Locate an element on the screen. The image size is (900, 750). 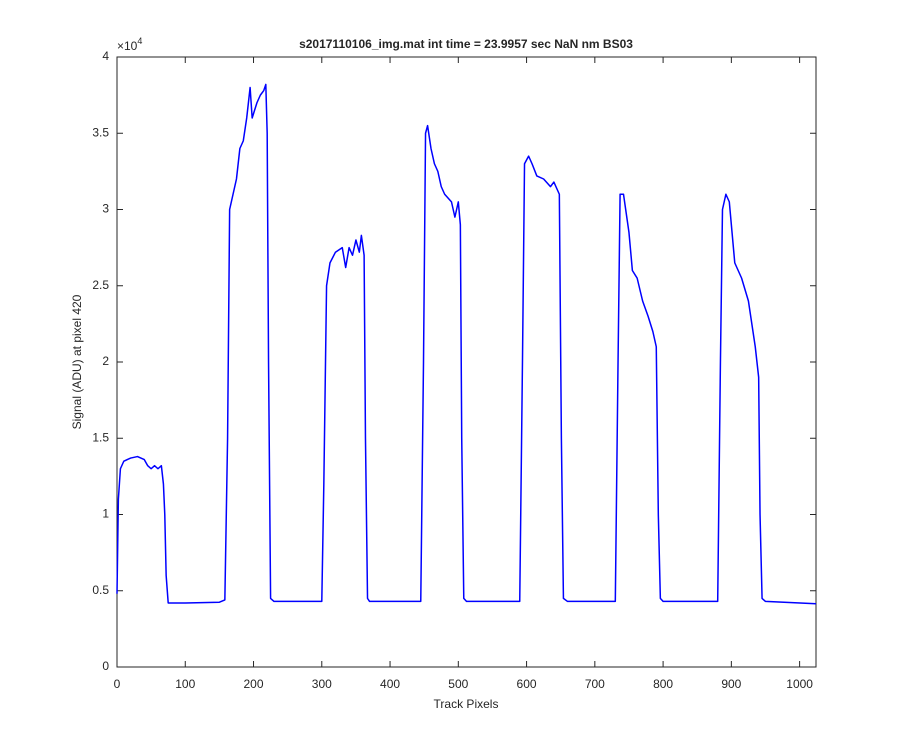
y-tick-label: 2.5 is located at coordinates (100, 285).